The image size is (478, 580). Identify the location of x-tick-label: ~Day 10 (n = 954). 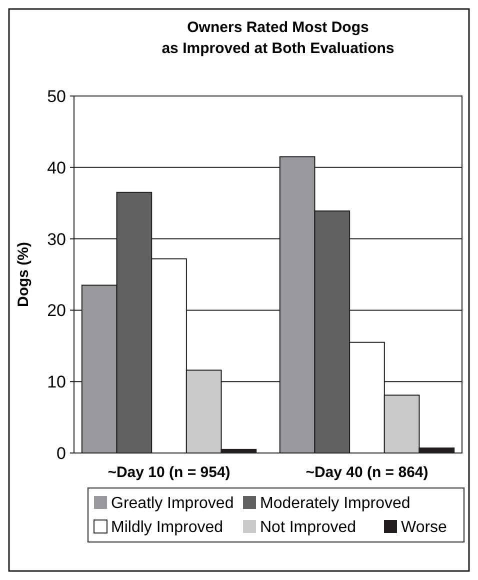
(169, 472).